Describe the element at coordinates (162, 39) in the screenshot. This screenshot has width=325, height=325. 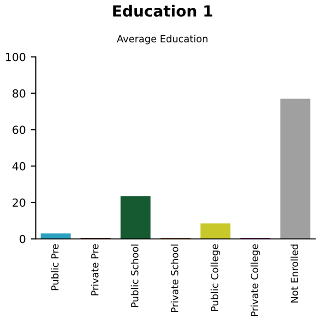
I see `chart-subtitle: Average Education` at that location.